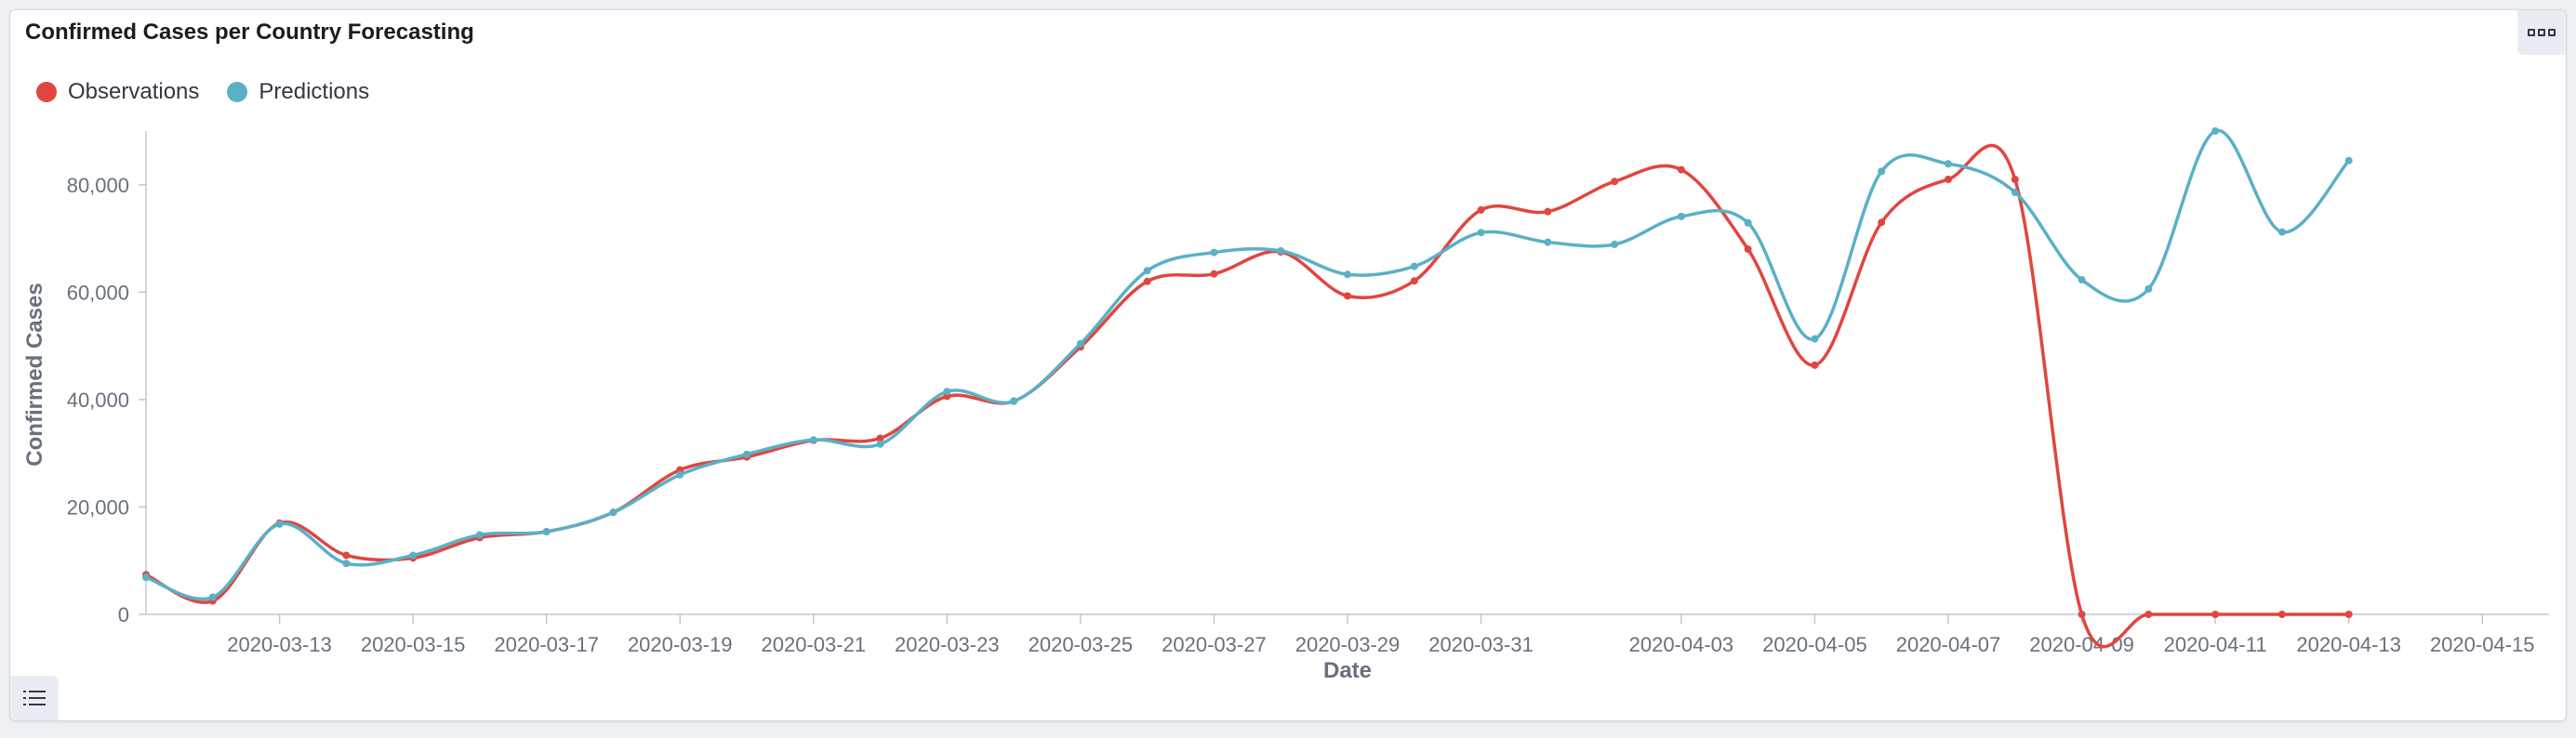 Image resolution: width=2576 pixels, height=738 pixels. I want to click on x-tick-label: 2020-04-09, so click(2081, 644).